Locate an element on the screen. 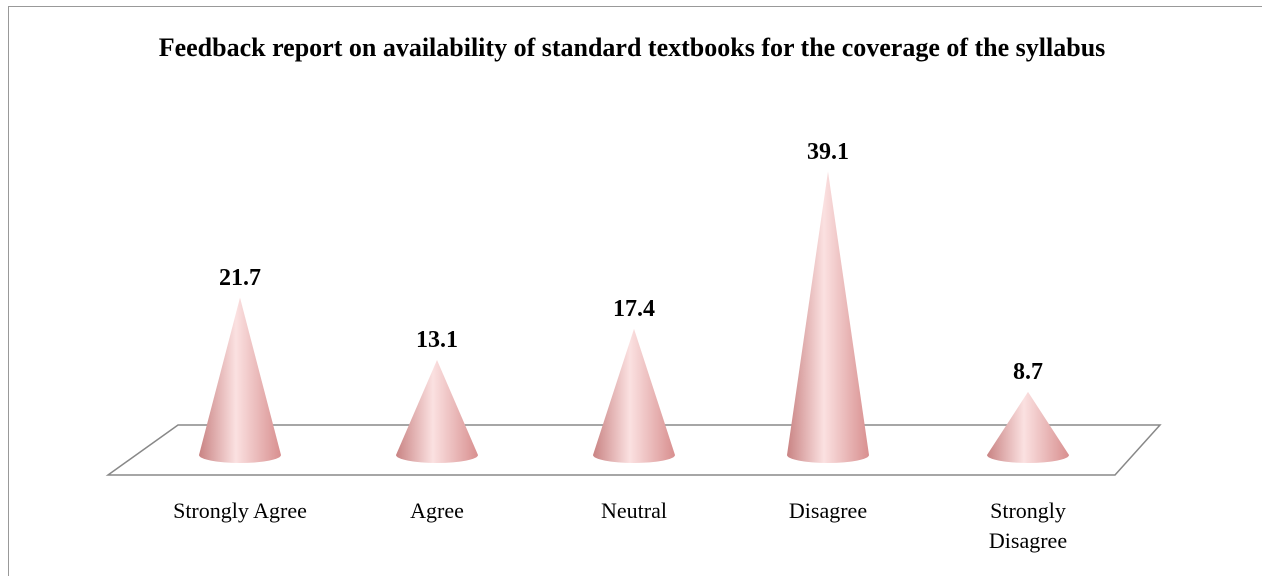 The image size is (1263, 577). value-label: 17.4 is located at coordinates (634, 308).